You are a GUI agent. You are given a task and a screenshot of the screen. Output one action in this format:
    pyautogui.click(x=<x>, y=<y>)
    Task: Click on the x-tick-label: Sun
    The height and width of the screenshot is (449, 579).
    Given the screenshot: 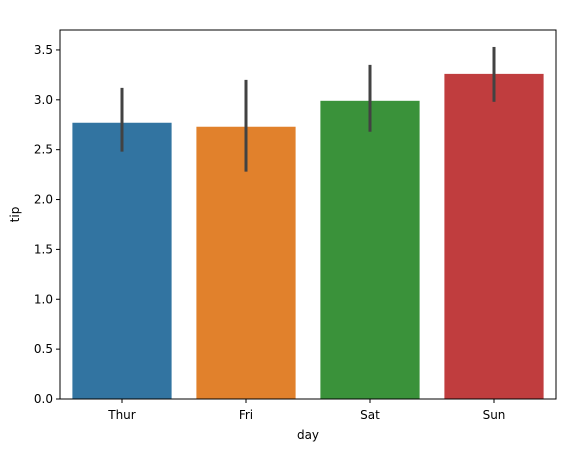 What is the action you would take?
    pyautogui.click(x=494, y=415)
    